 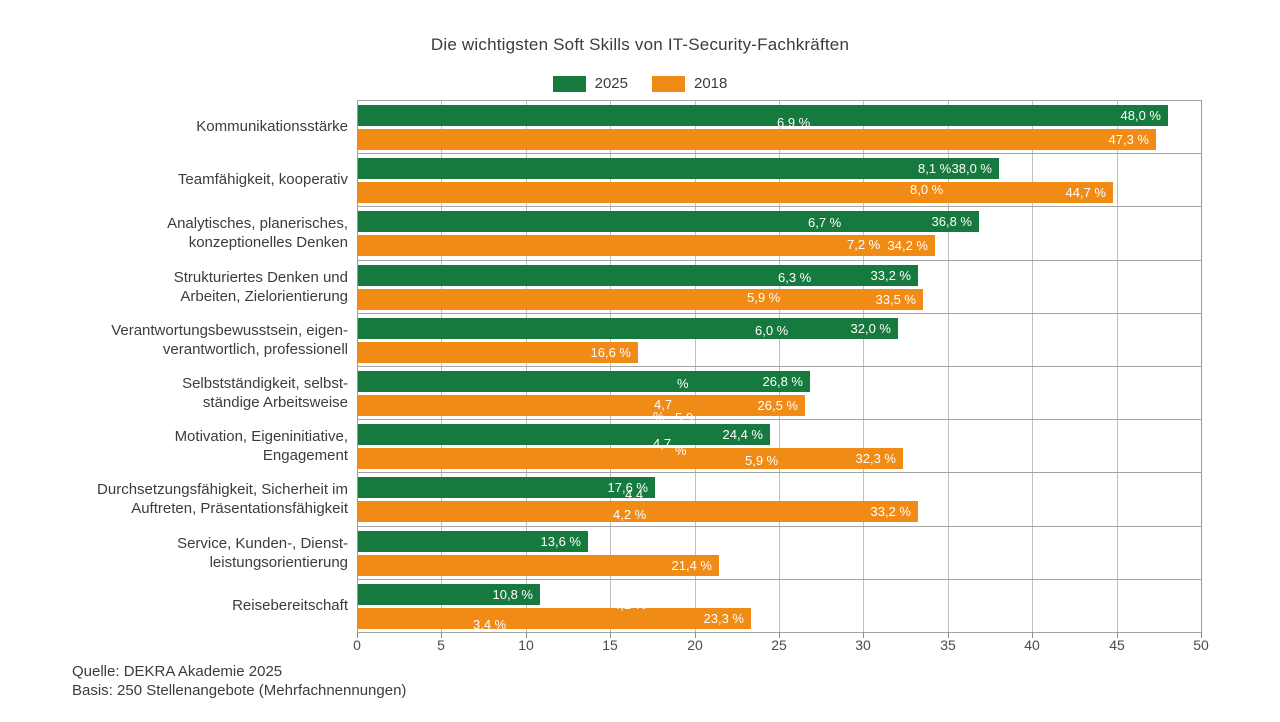 What do you see at coordinates (512, 594) in the screenshot?
I see `bar-value-2025-row10: 10,8 %` at bounding box center [512, 594].